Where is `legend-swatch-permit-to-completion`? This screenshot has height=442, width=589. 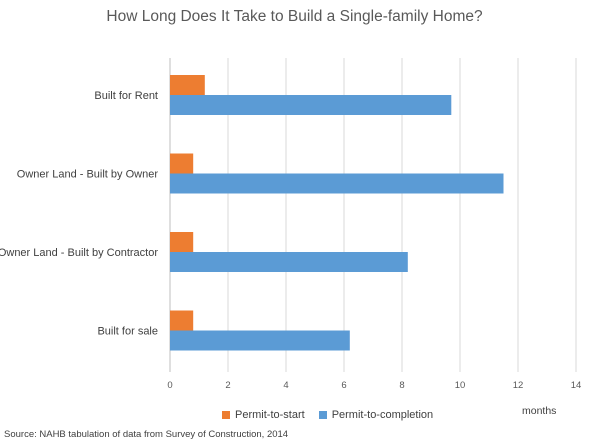 legend-swatch-permit-to-completion is located at coordinates (322, 415).